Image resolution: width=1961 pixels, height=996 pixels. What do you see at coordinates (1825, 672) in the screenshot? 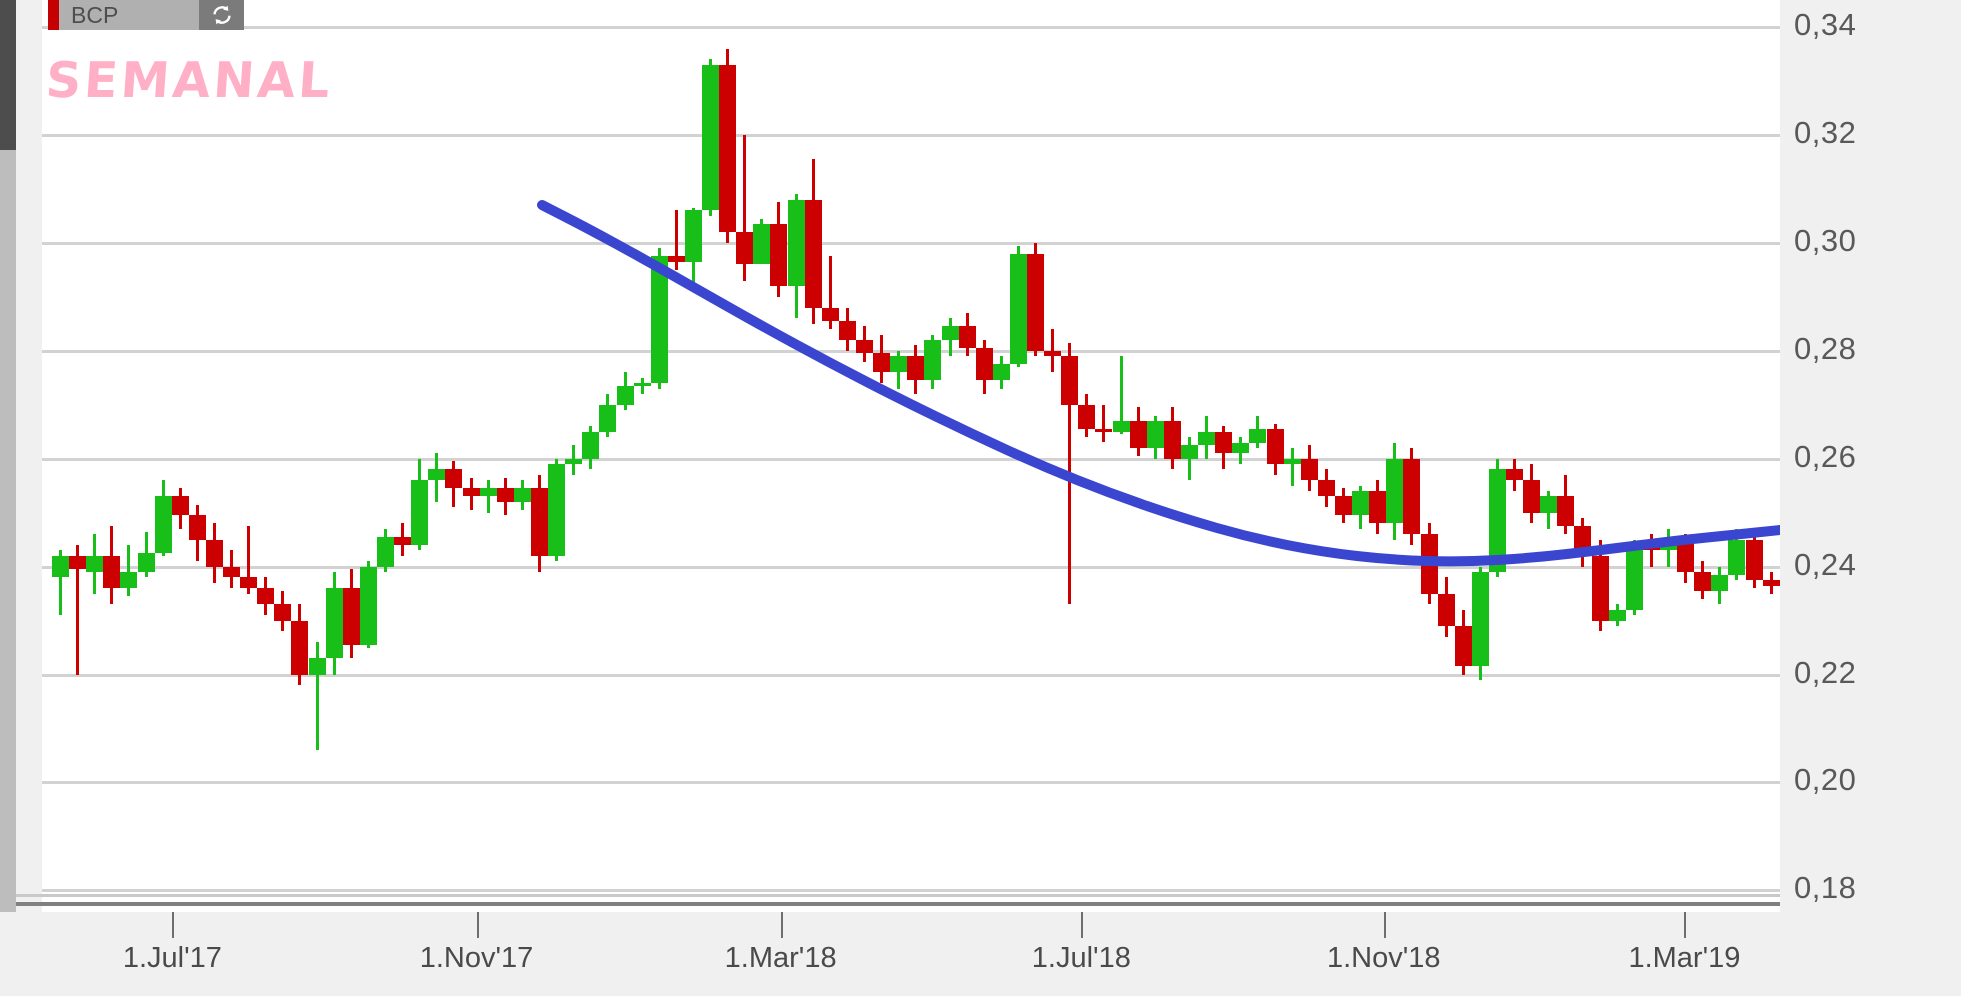
I see `y-axis-tick-label: 0,22` at bounding box center [1825, 672].